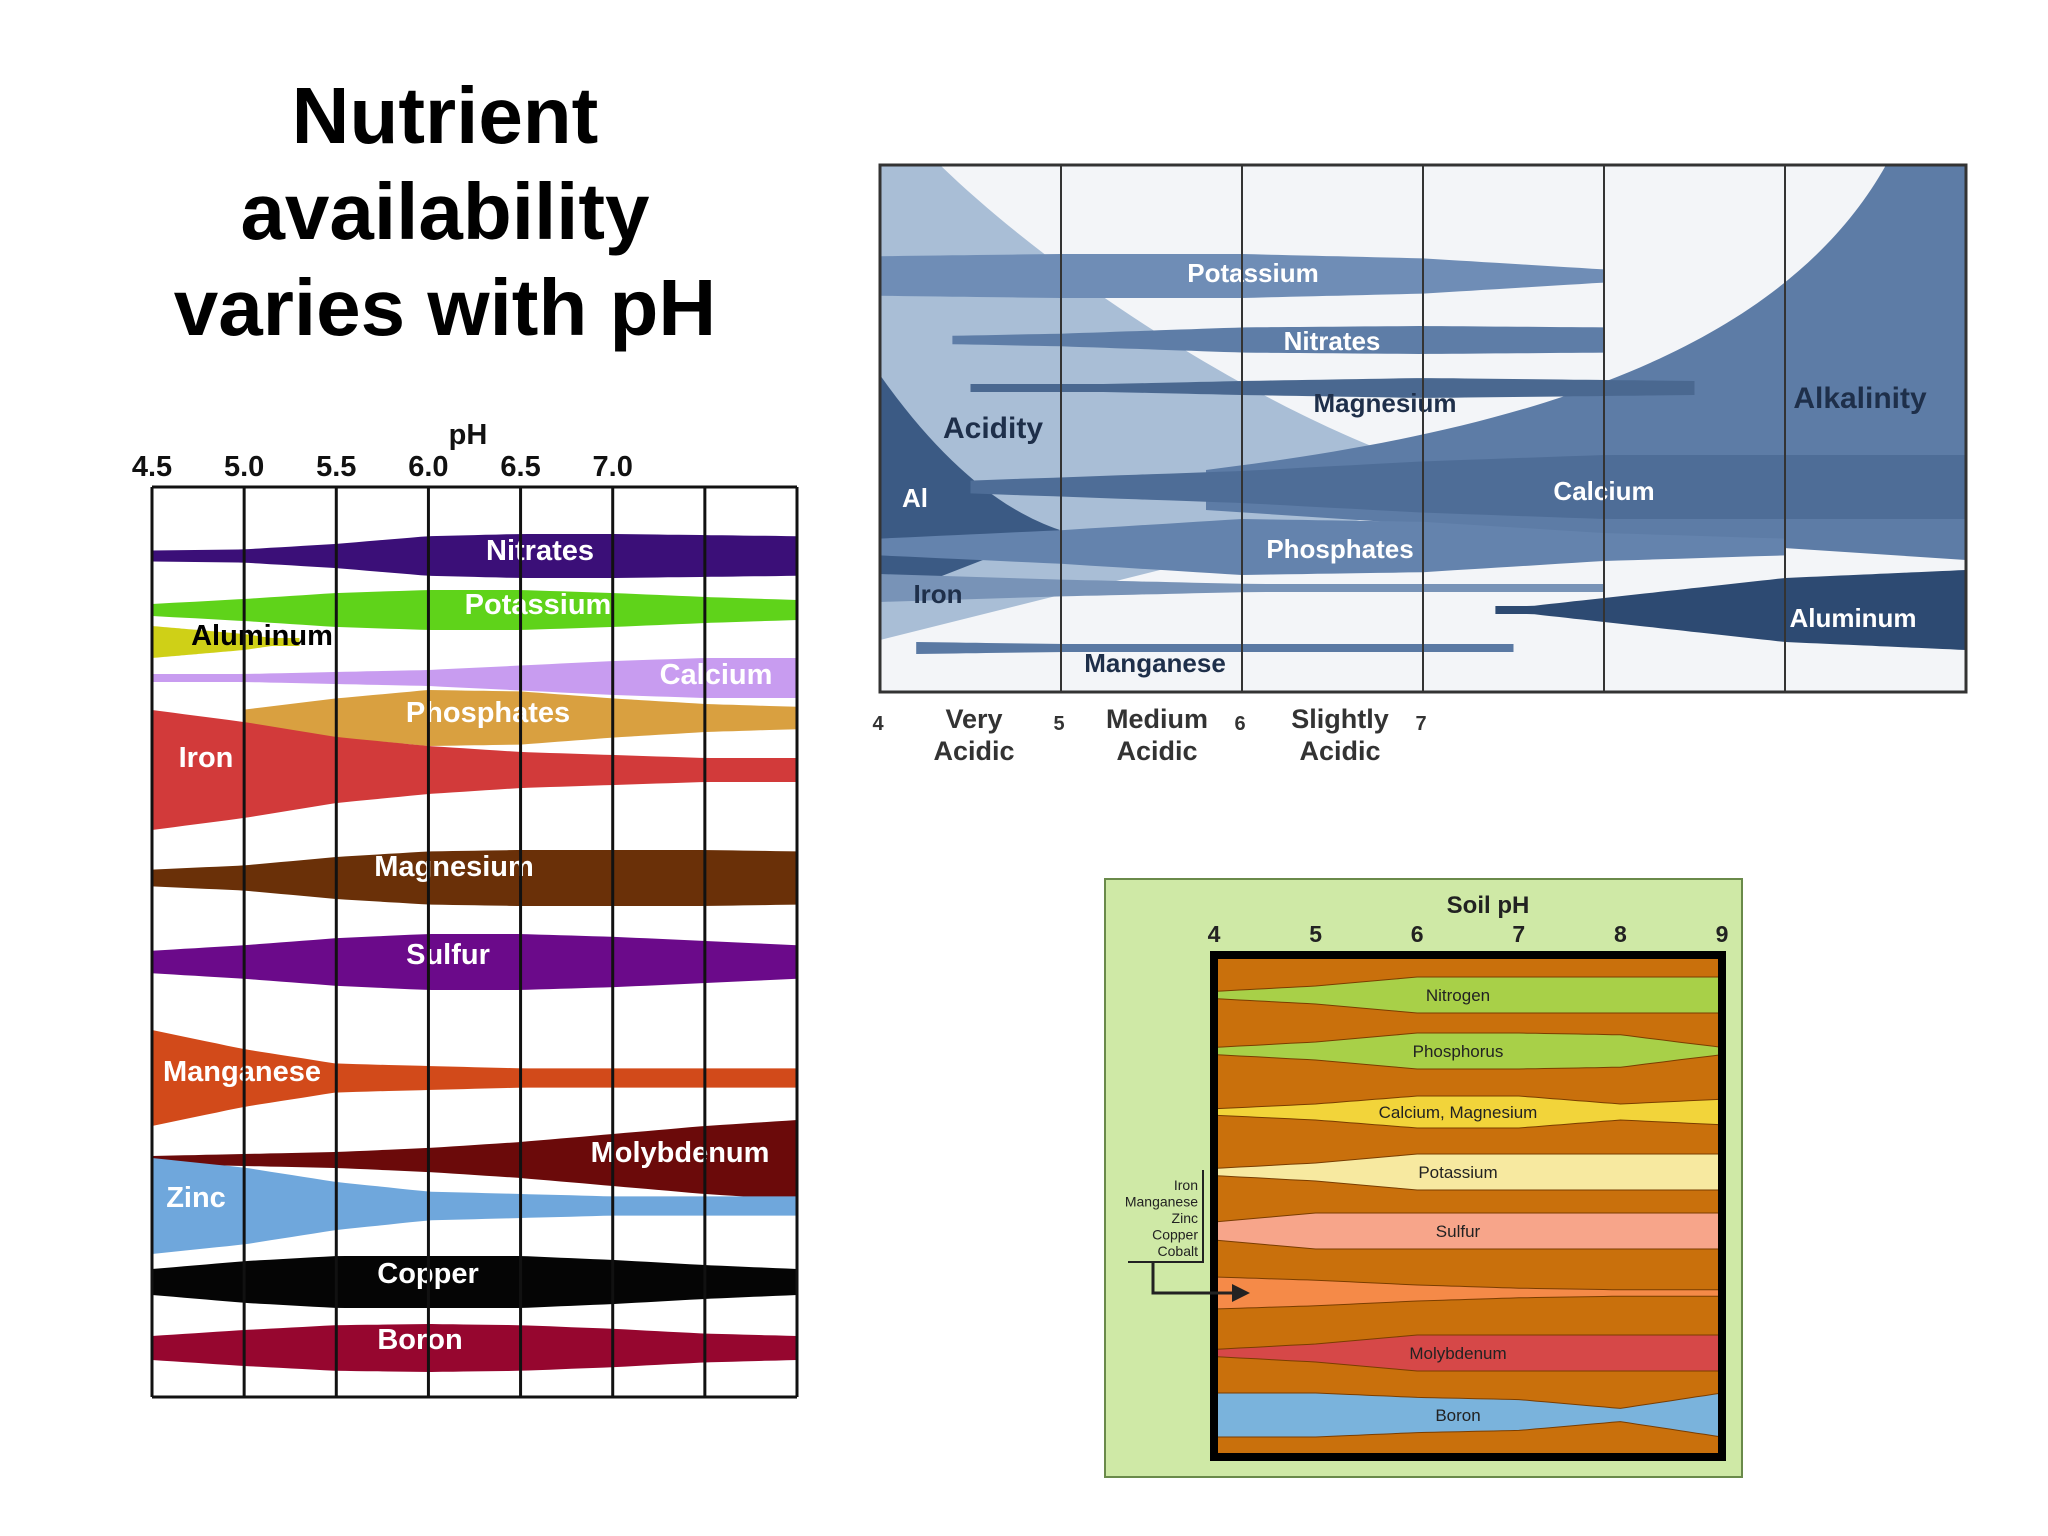 The image size is (2048, 1536). Describe the element at coordinates (1488, 905) in the screenshot. I see `axis-title-soil-ph: Soil pH` at that location.